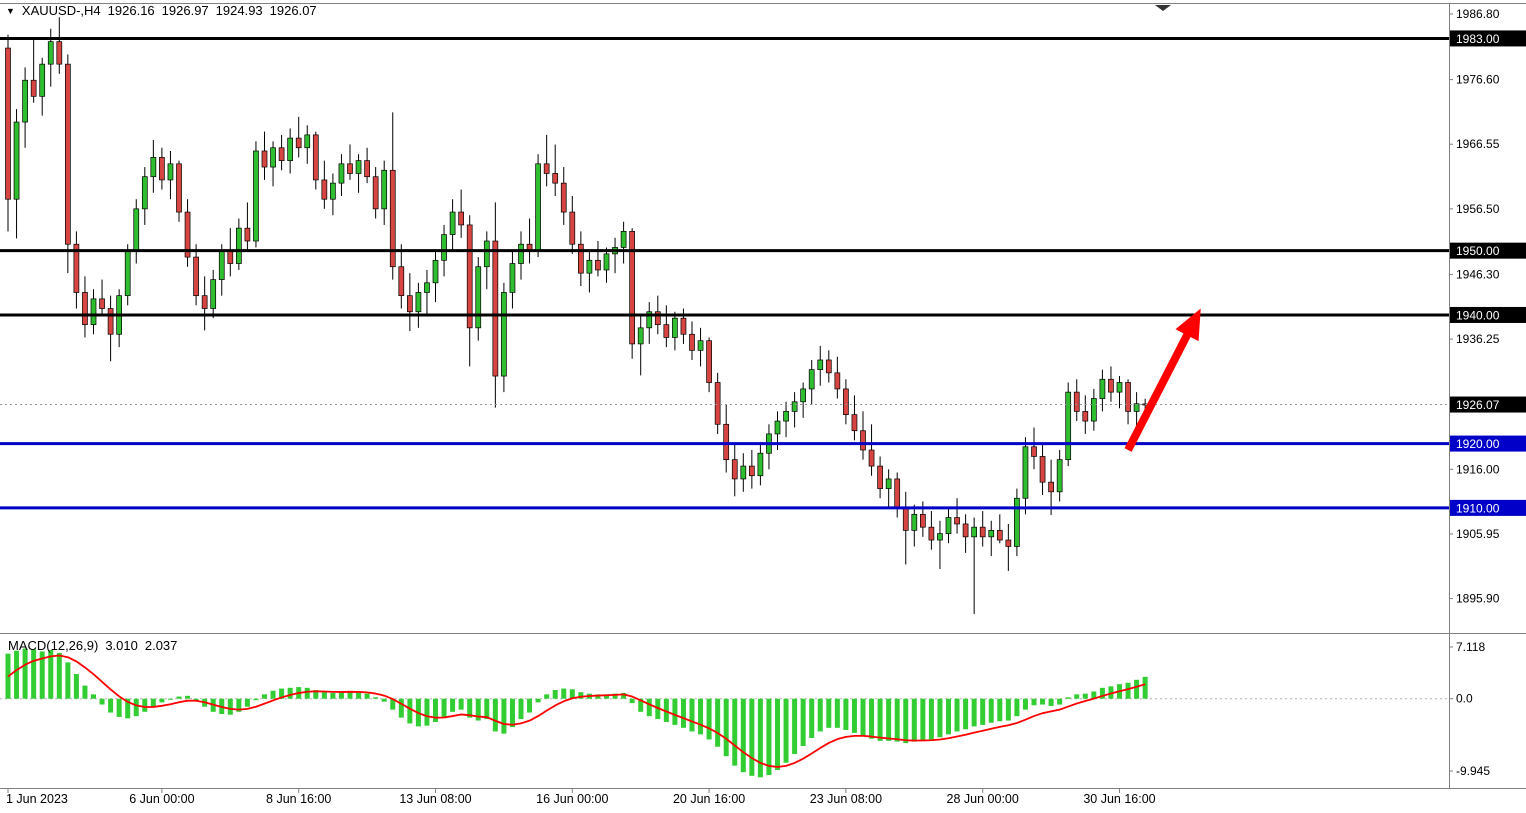  Describe the element at coordinates (1478, 469) in the screenshot. I see `price-tick-label: 1916.00` at that location.